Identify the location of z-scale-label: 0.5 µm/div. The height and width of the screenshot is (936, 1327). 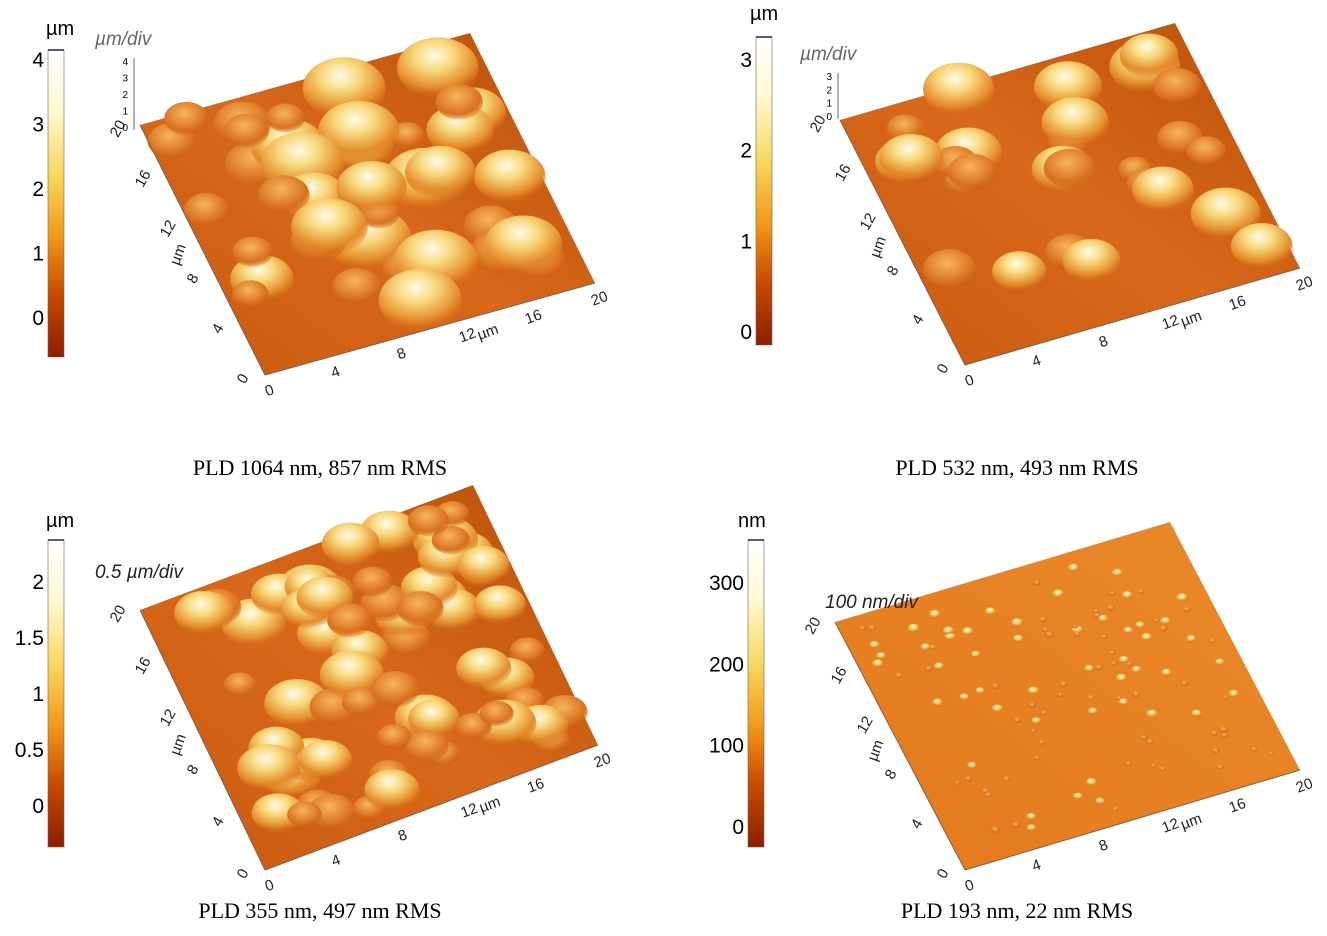
(140, 572).